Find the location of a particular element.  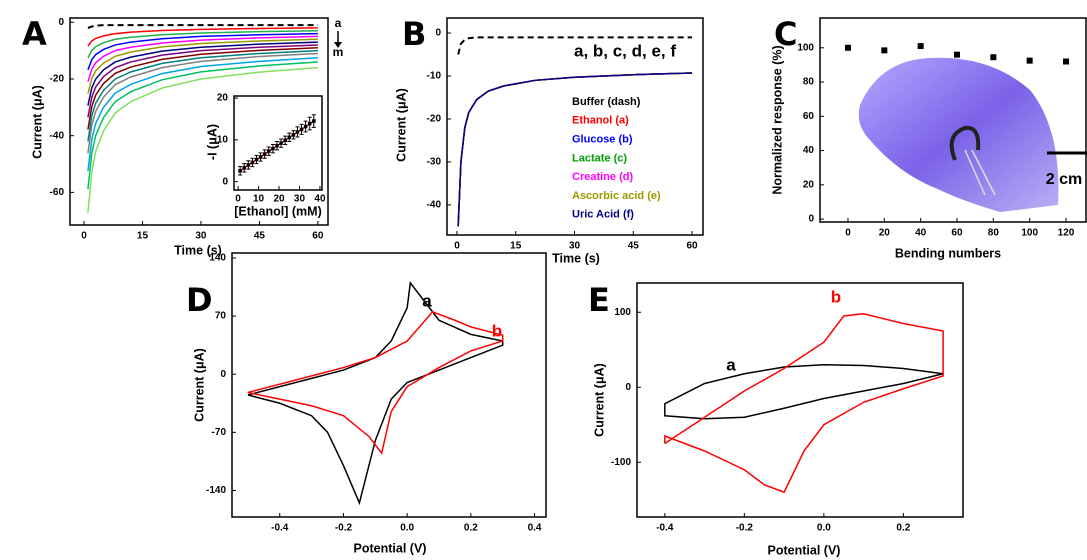

x-tick-label: 20 is located at coordinates (279, 199).